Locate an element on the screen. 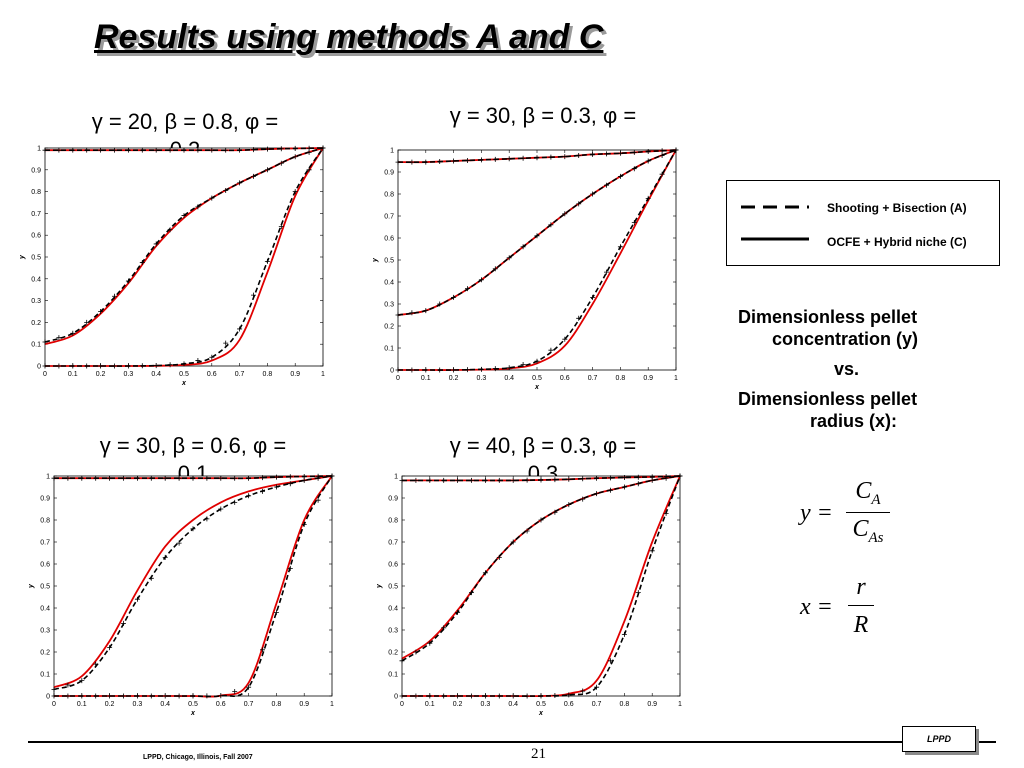 Image resolution: width=1024 pixels, height=768 pixels. y-axis-label: y is located at coordinates (379, 586).